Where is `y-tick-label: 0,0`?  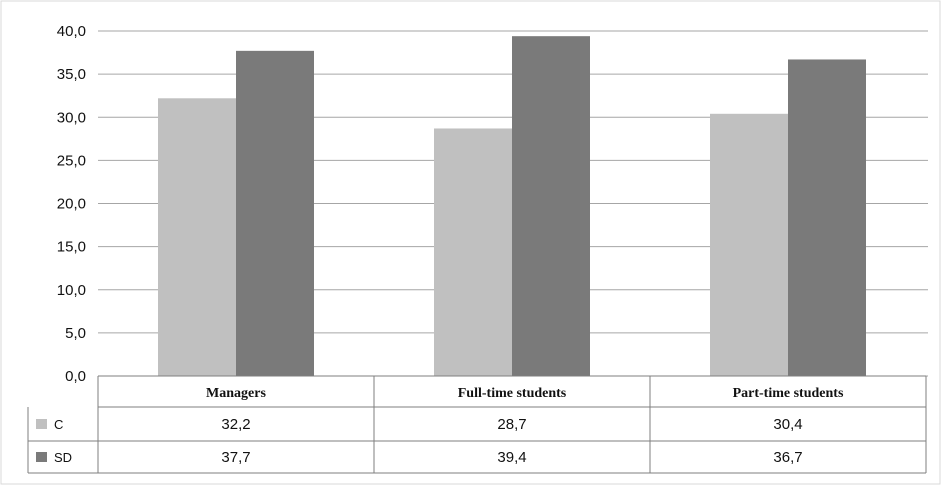
y-tick-label: 0,0 is located at coordinates (75, 376).